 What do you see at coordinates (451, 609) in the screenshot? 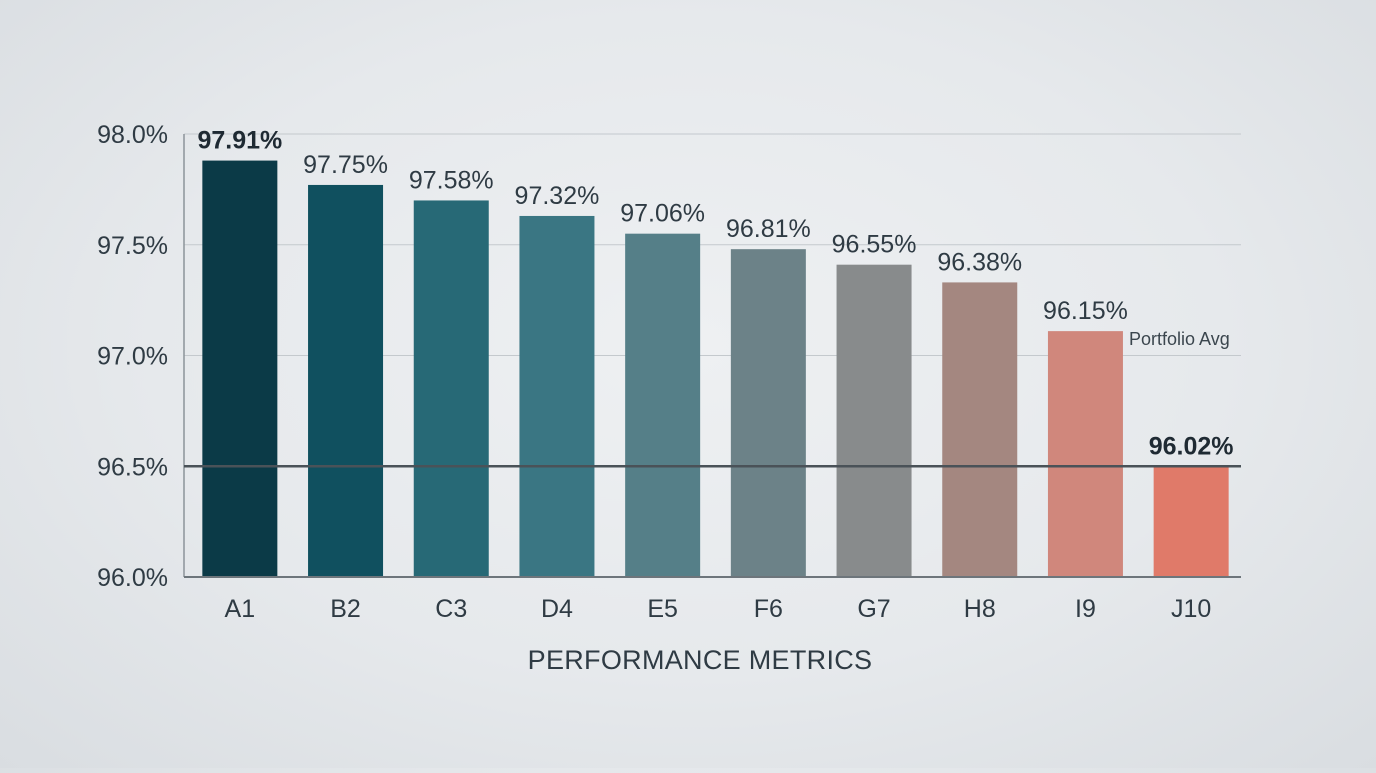
I see `x-tick-label: C3` at bounding box center [451, 609].